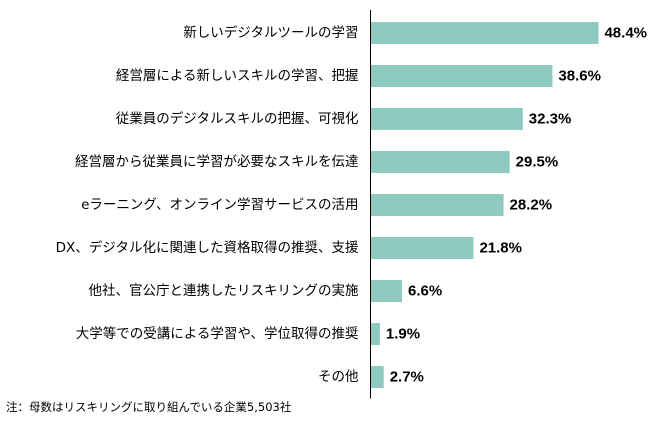  I want to click on footnote: 注：母数はリスキリングに取り組んでいる企業5,503社, so click(149, 407).